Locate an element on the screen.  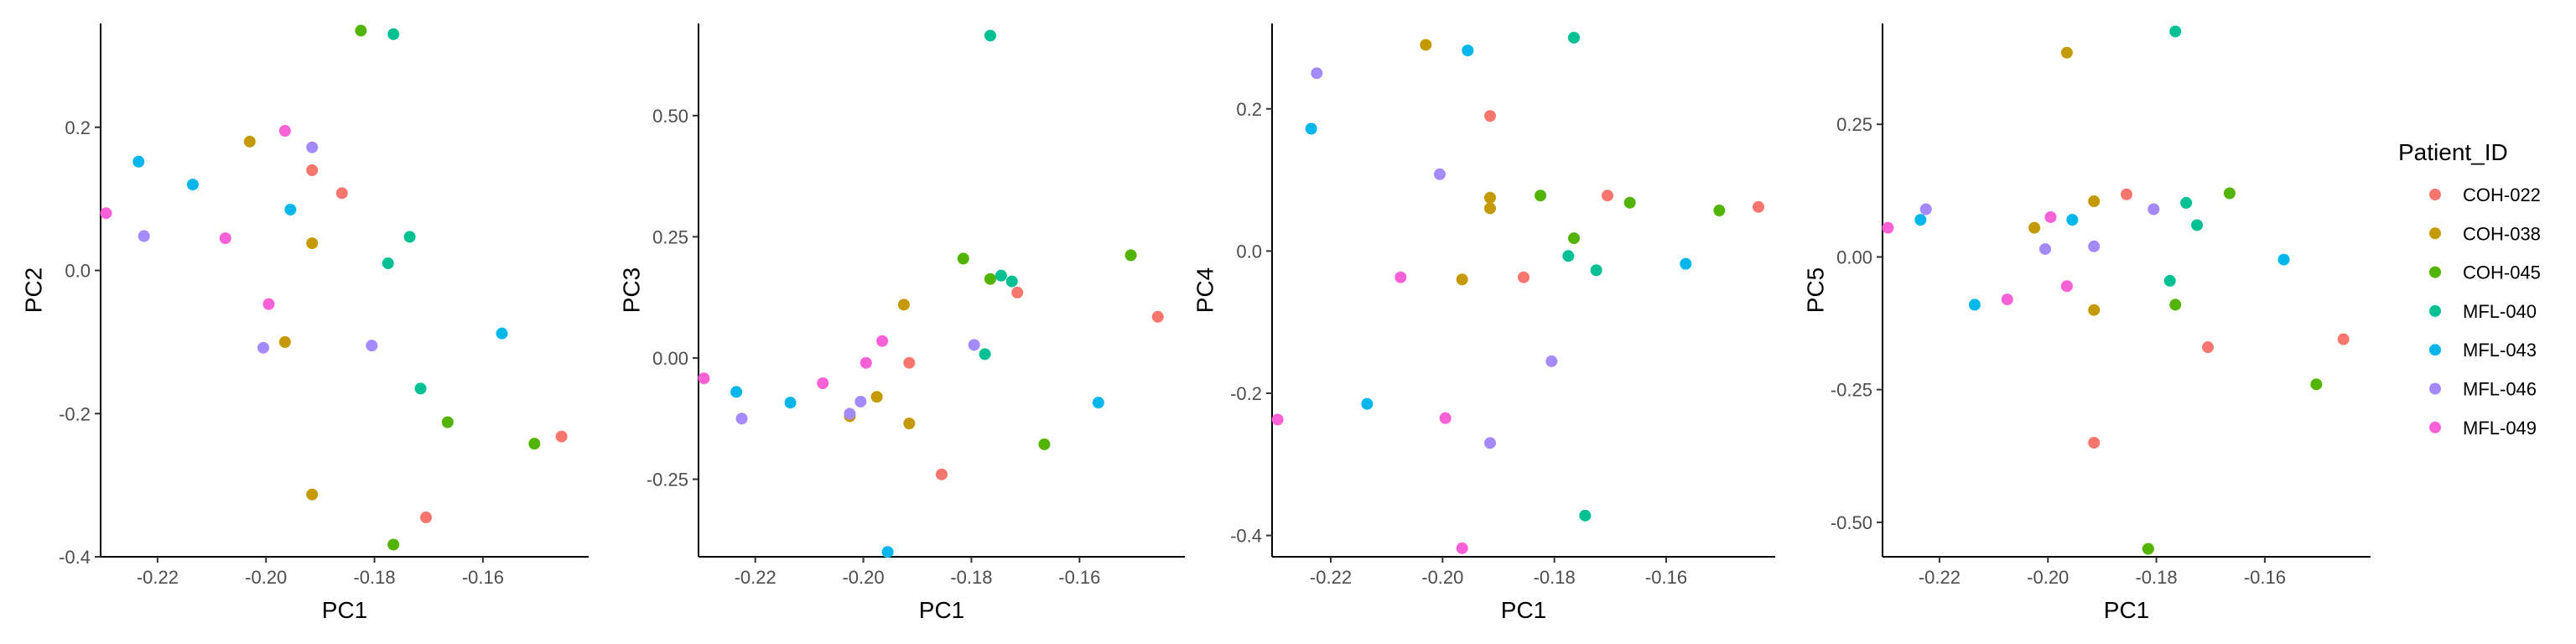
y-tick-label: -0.25 is located at coordinates (1851, 390).